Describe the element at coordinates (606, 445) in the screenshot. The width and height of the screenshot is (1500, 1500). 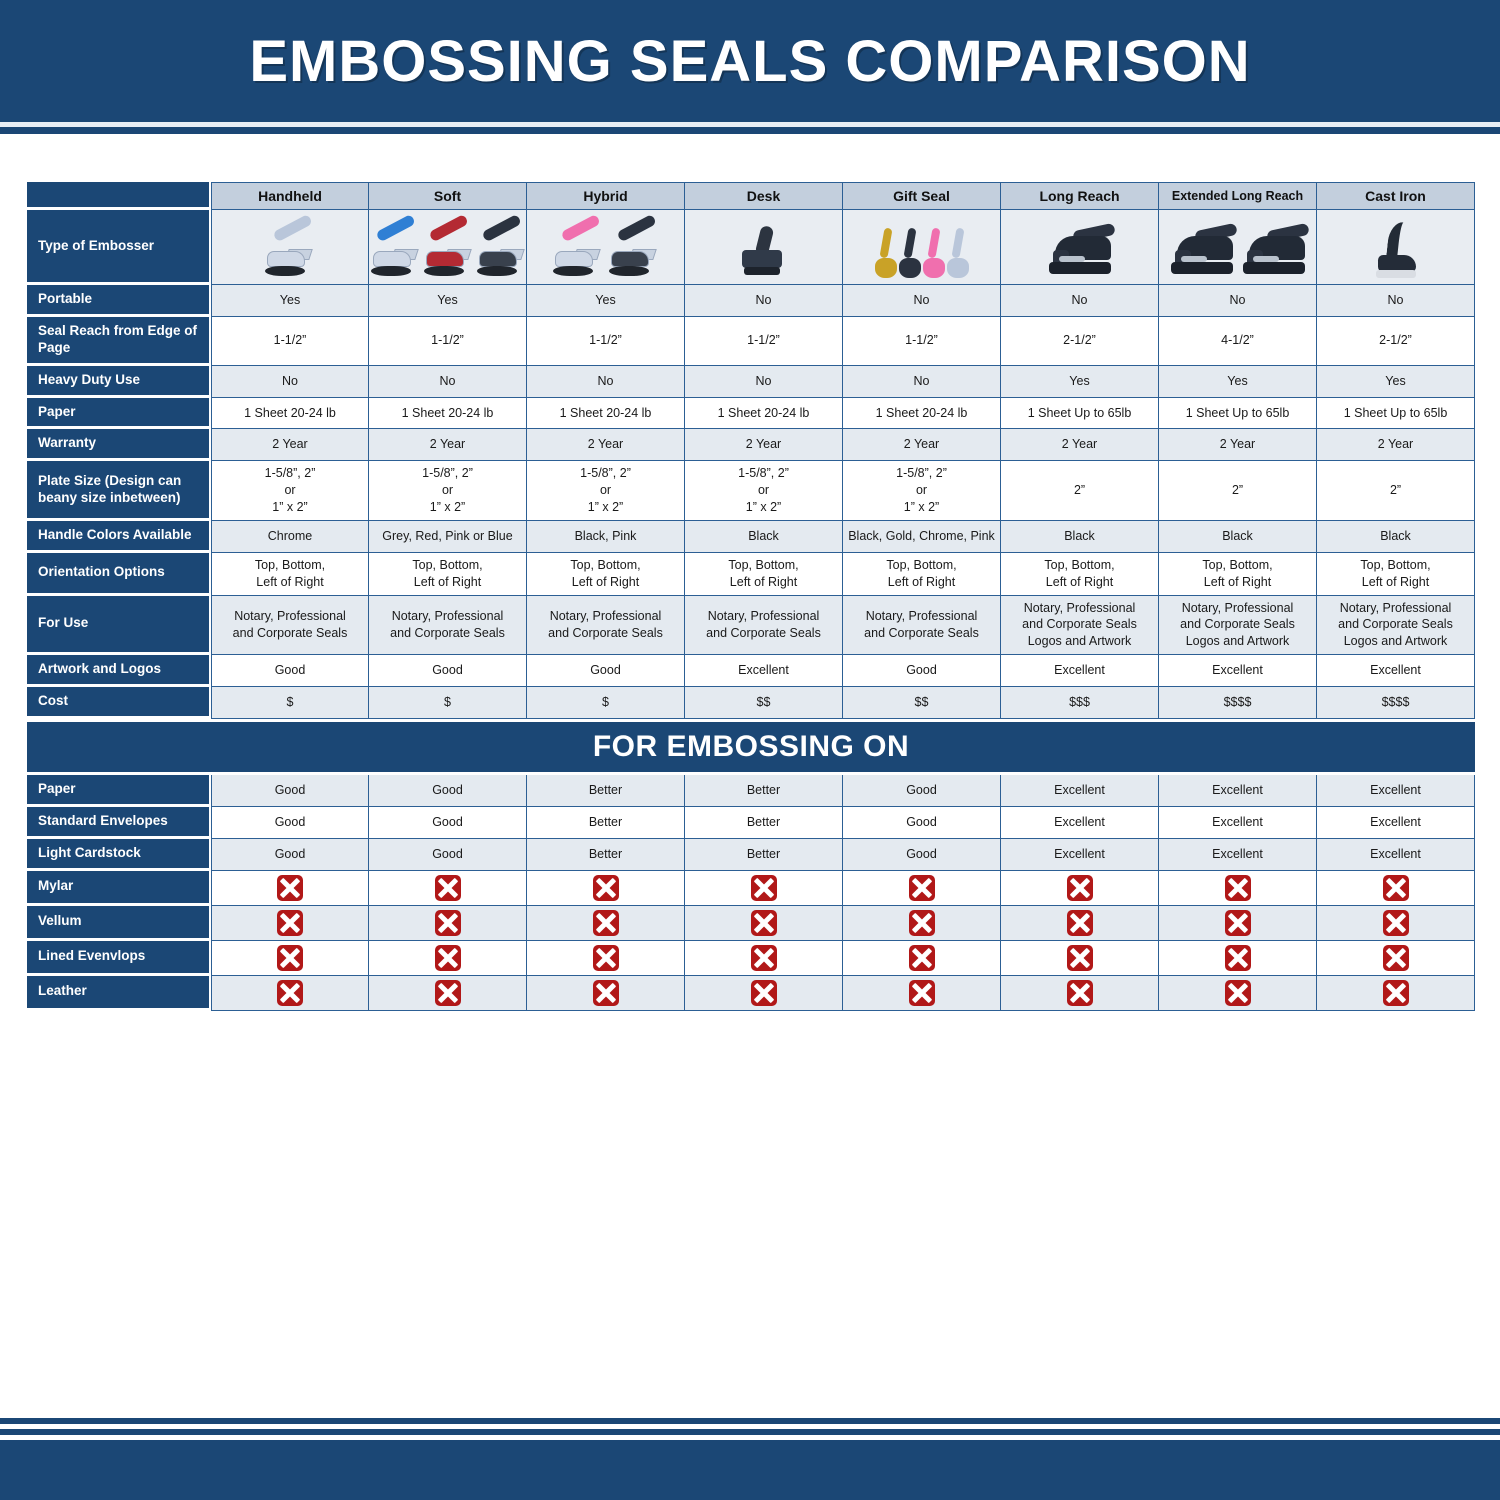
I see `cell-hybrid: 2 Year` at that location.